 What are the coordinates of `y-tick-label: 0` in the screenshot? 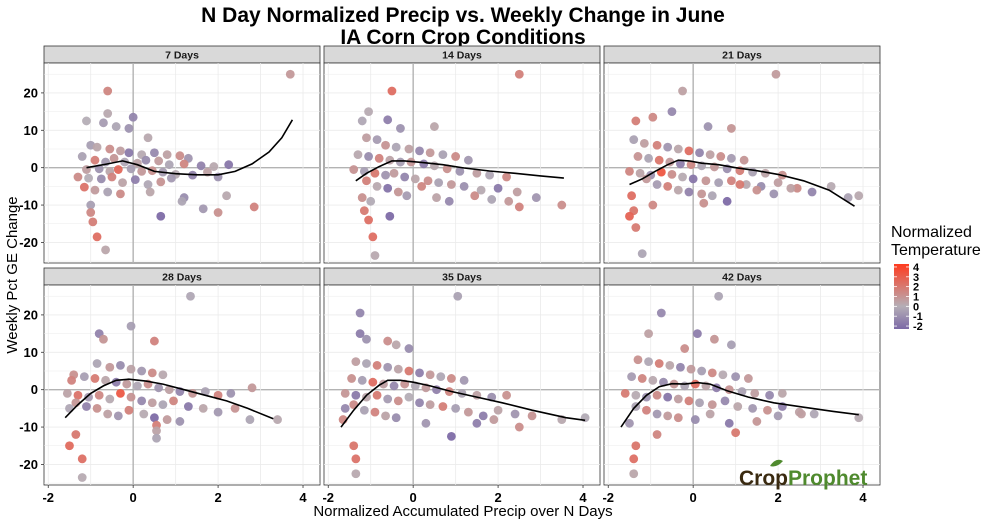 It's located at (34, 167).